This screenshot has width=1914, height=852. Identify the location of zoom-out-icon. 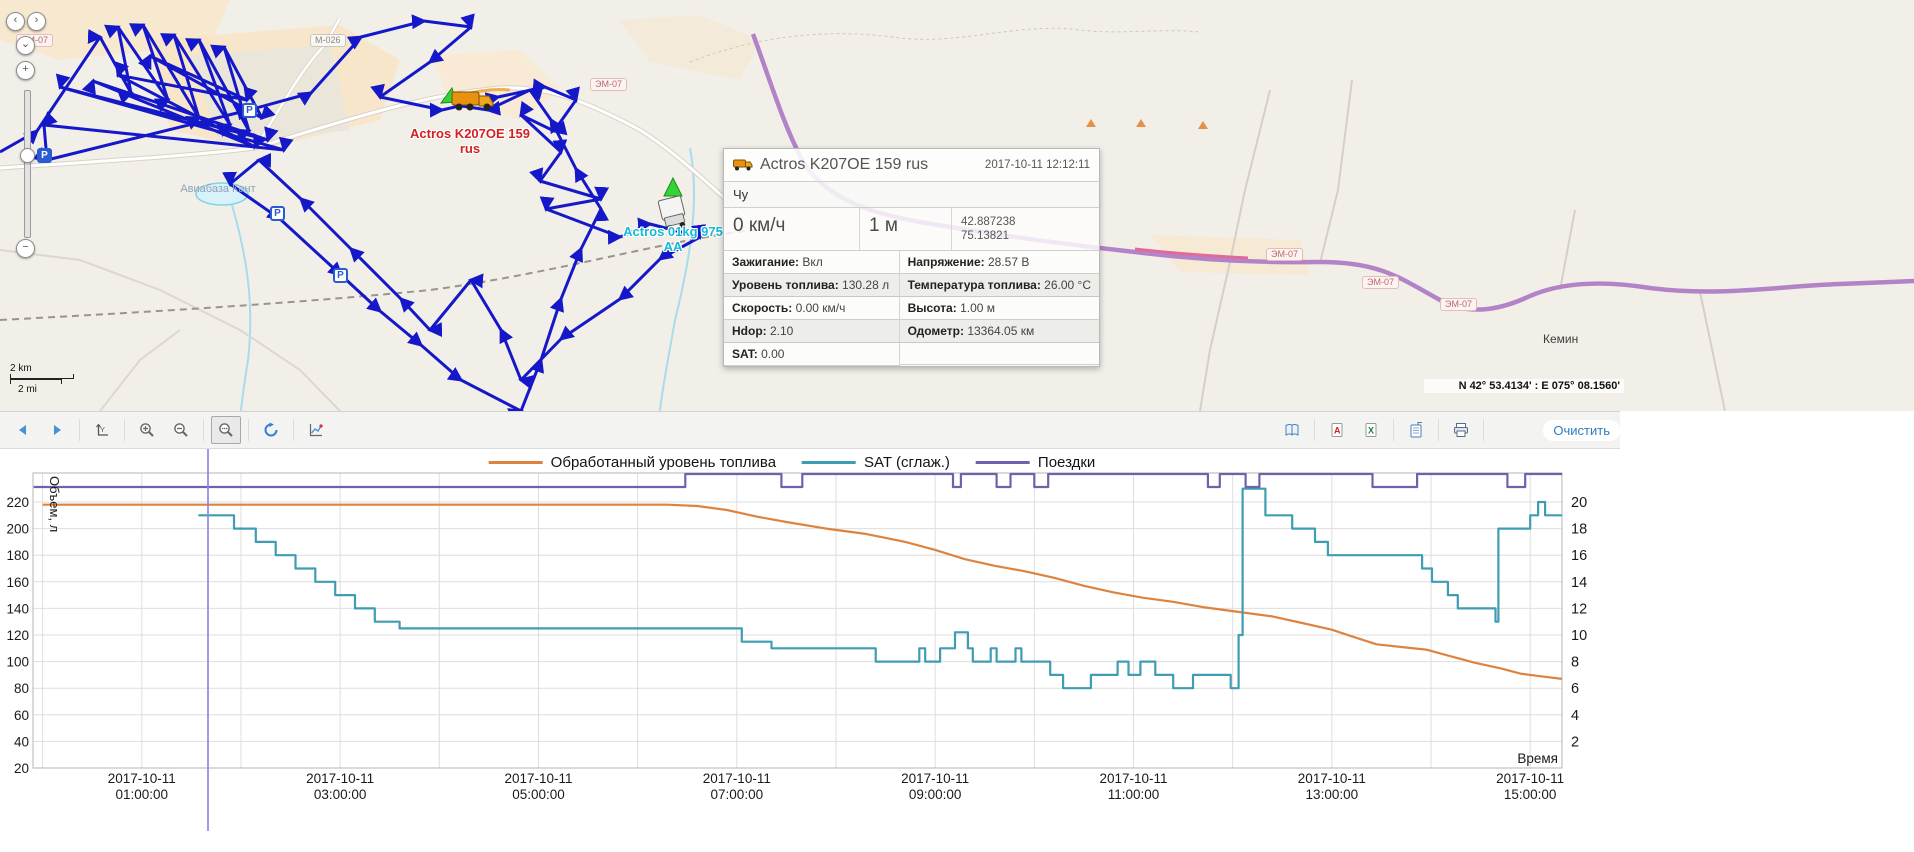
(181, 430).